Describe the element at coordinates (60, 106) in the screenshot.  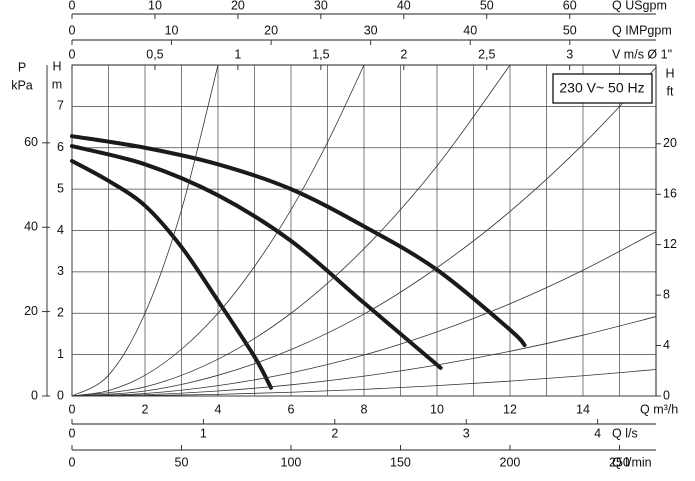
I see `y-tick-label: 7` at that location.